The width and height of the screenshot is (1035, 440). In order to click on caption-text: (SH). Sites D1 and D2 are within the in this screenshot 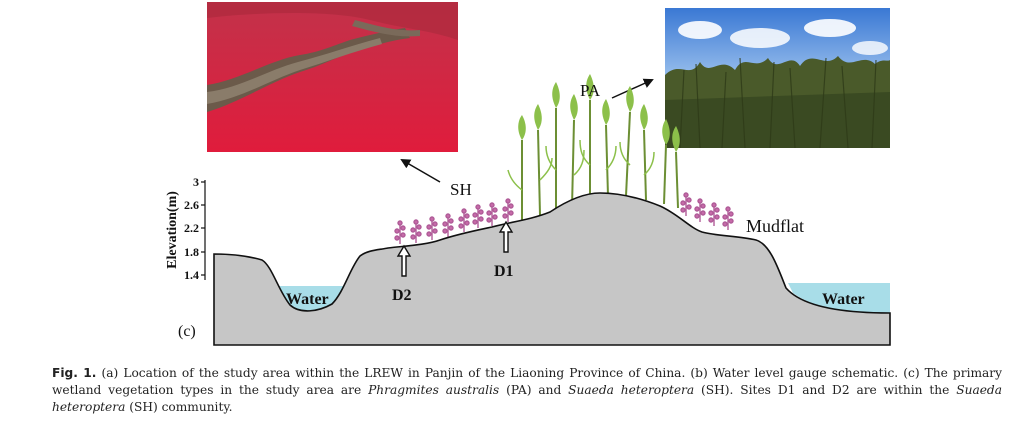, I will do `click(825, 390)`.